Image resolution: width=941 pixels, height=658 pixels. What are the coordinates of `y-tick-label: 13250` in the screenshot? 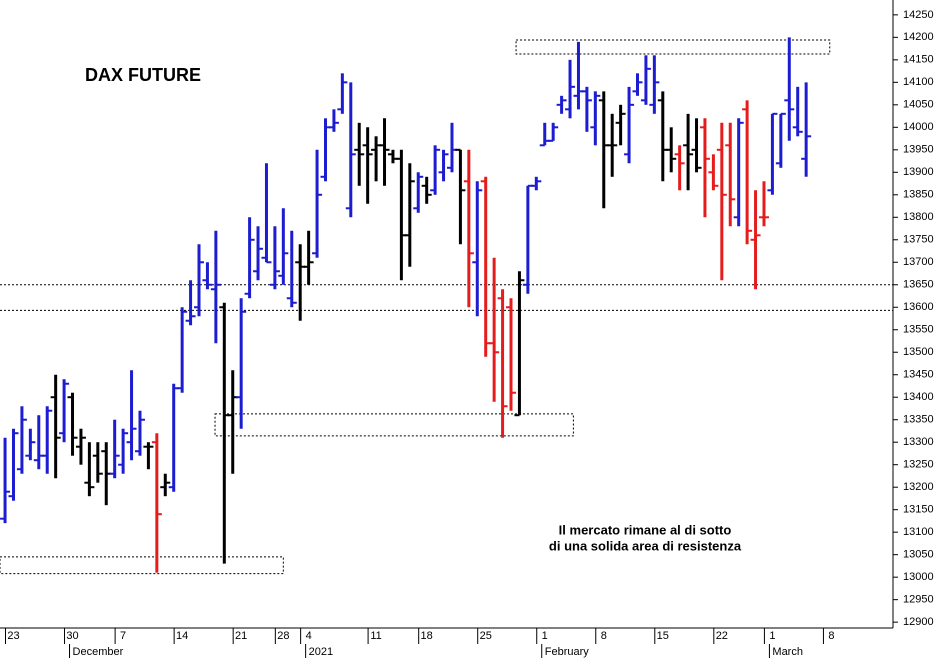 It's located at (918, 465).